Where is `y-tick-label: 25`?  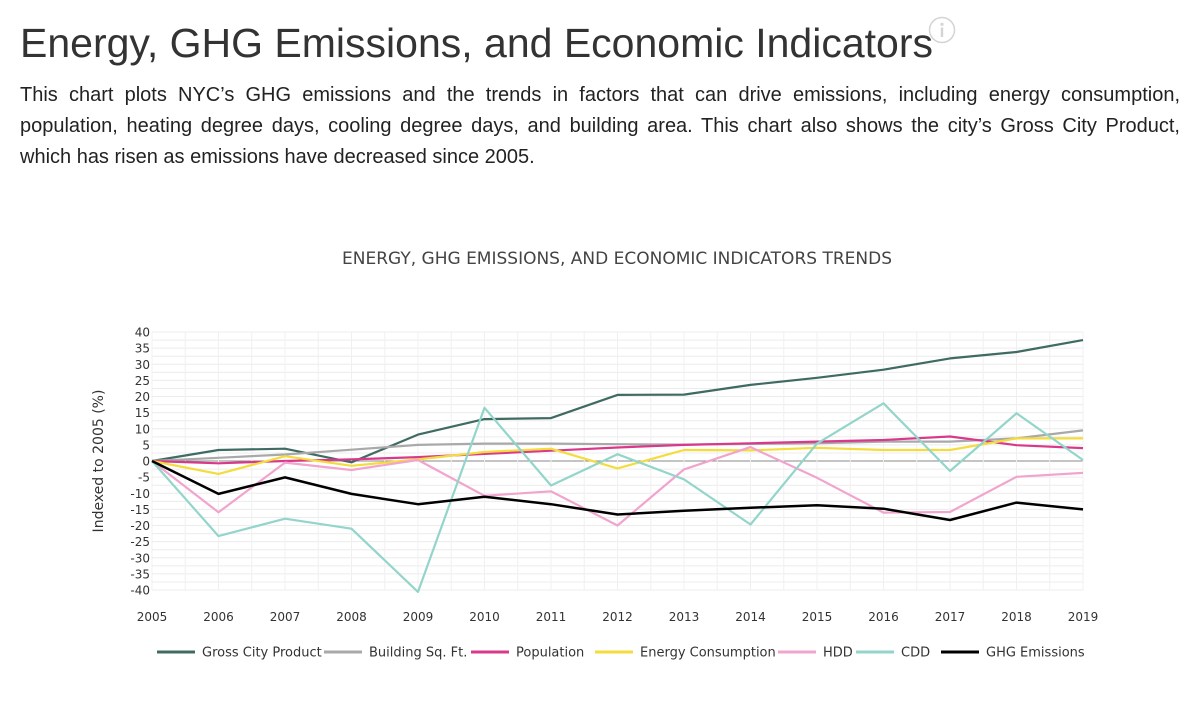
y-tick-label: 25 is located at coordinates (142, 381).